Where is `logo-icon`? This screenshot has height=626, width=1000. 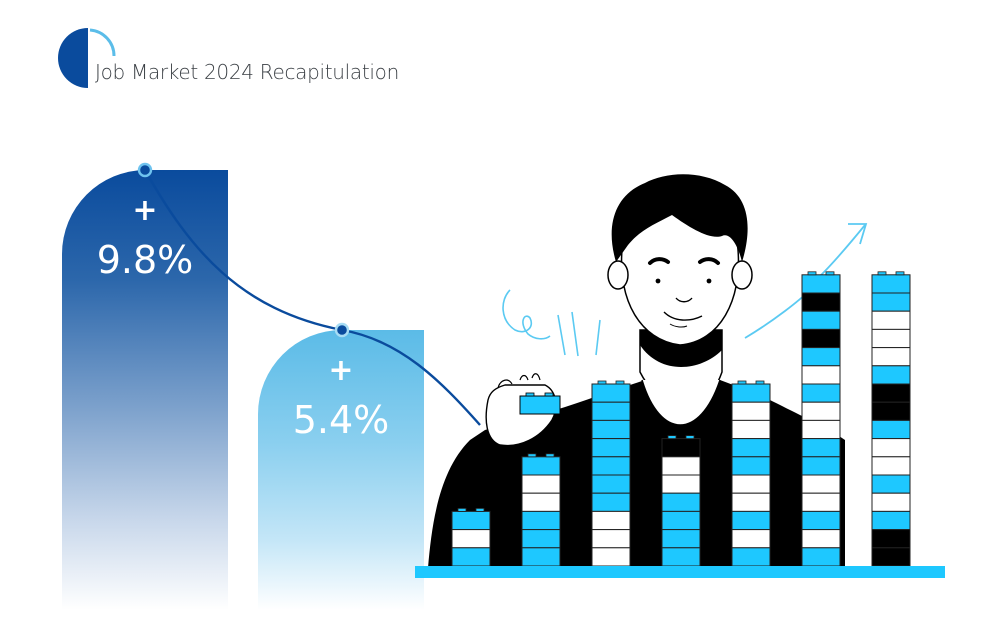 logo-icon is located at coordinates (87, 58).